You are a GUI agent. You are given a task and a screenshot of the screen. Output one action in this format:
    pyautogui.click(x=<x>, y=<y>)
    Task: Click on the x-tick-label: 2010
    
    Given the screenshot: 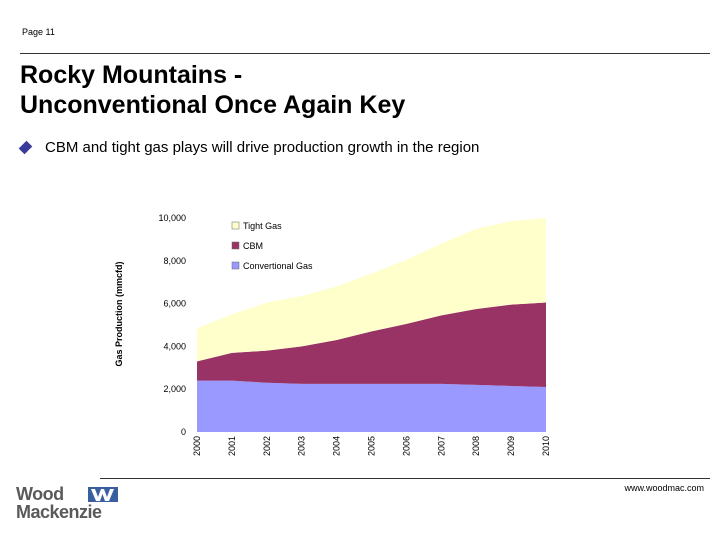 What is the action you would take?
    pyautogui.click(x=546, y=446)
    